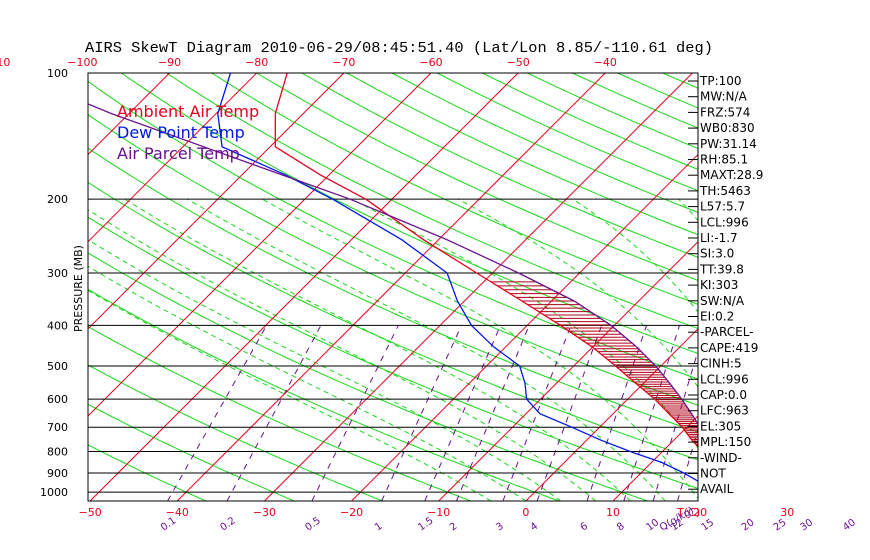 Image resolution: width=870 pixels, height=560 pixels. I want to click on top-temp-tick-label: −110, so click(5, 62).